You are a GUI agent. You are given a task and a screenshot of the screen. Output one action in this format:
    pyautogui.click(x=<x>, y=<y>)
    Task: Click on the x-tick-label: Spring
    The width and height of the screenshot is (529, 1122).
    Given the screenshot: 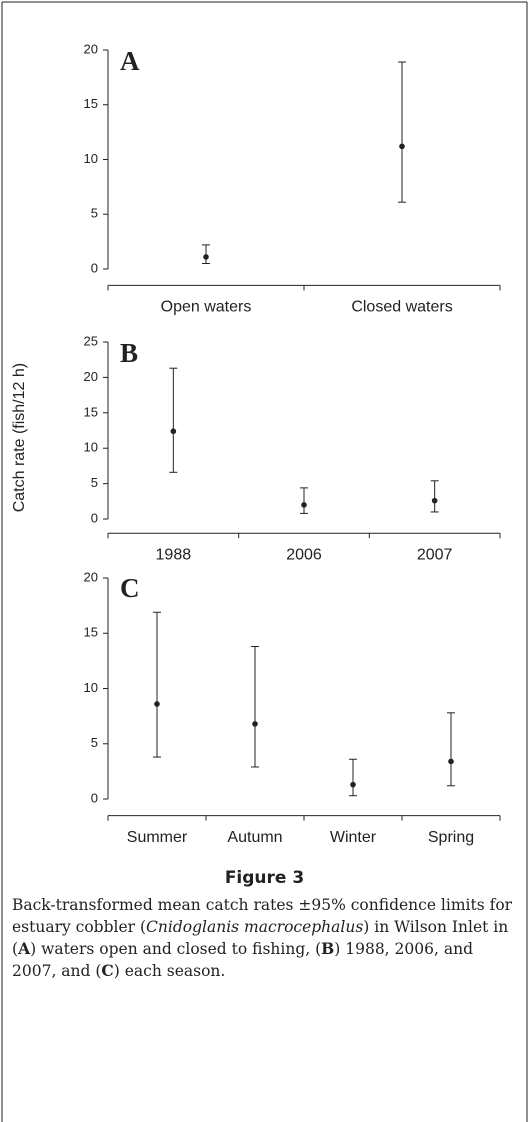 What is the action you would take?
    pyautogui.click(x=451, y=837)
    